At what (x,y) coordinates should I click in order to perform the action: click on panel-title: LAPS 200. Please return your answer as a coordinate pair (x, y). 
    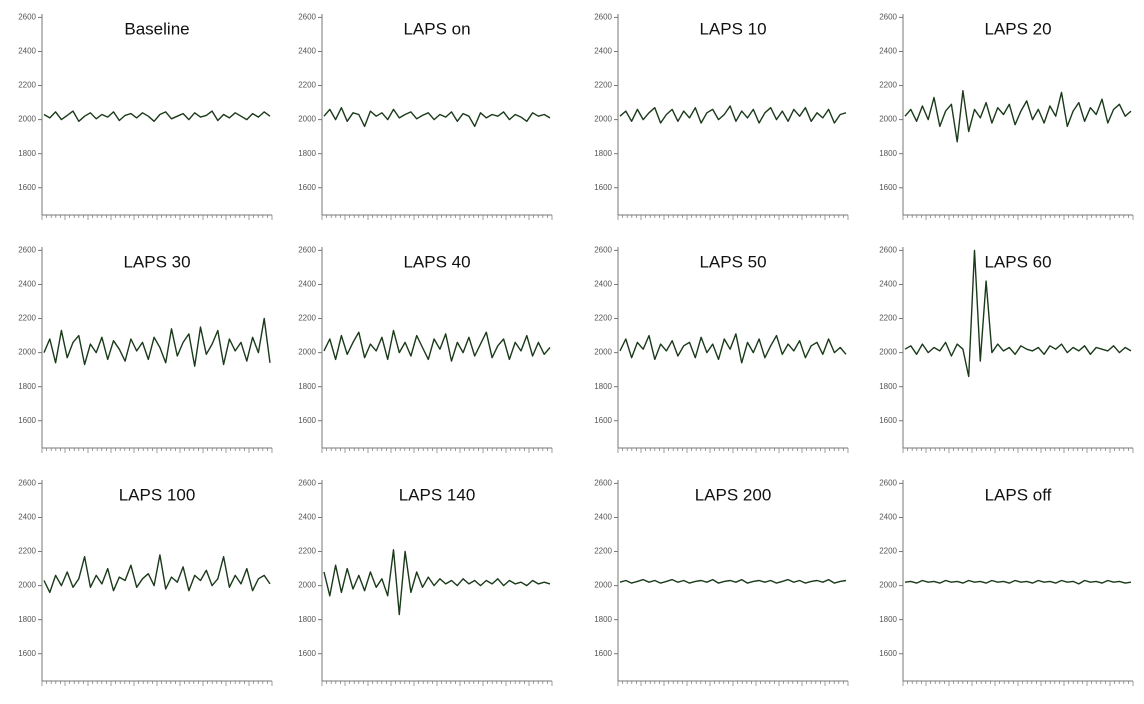
    Looking at the image, I should click on (733, 494).